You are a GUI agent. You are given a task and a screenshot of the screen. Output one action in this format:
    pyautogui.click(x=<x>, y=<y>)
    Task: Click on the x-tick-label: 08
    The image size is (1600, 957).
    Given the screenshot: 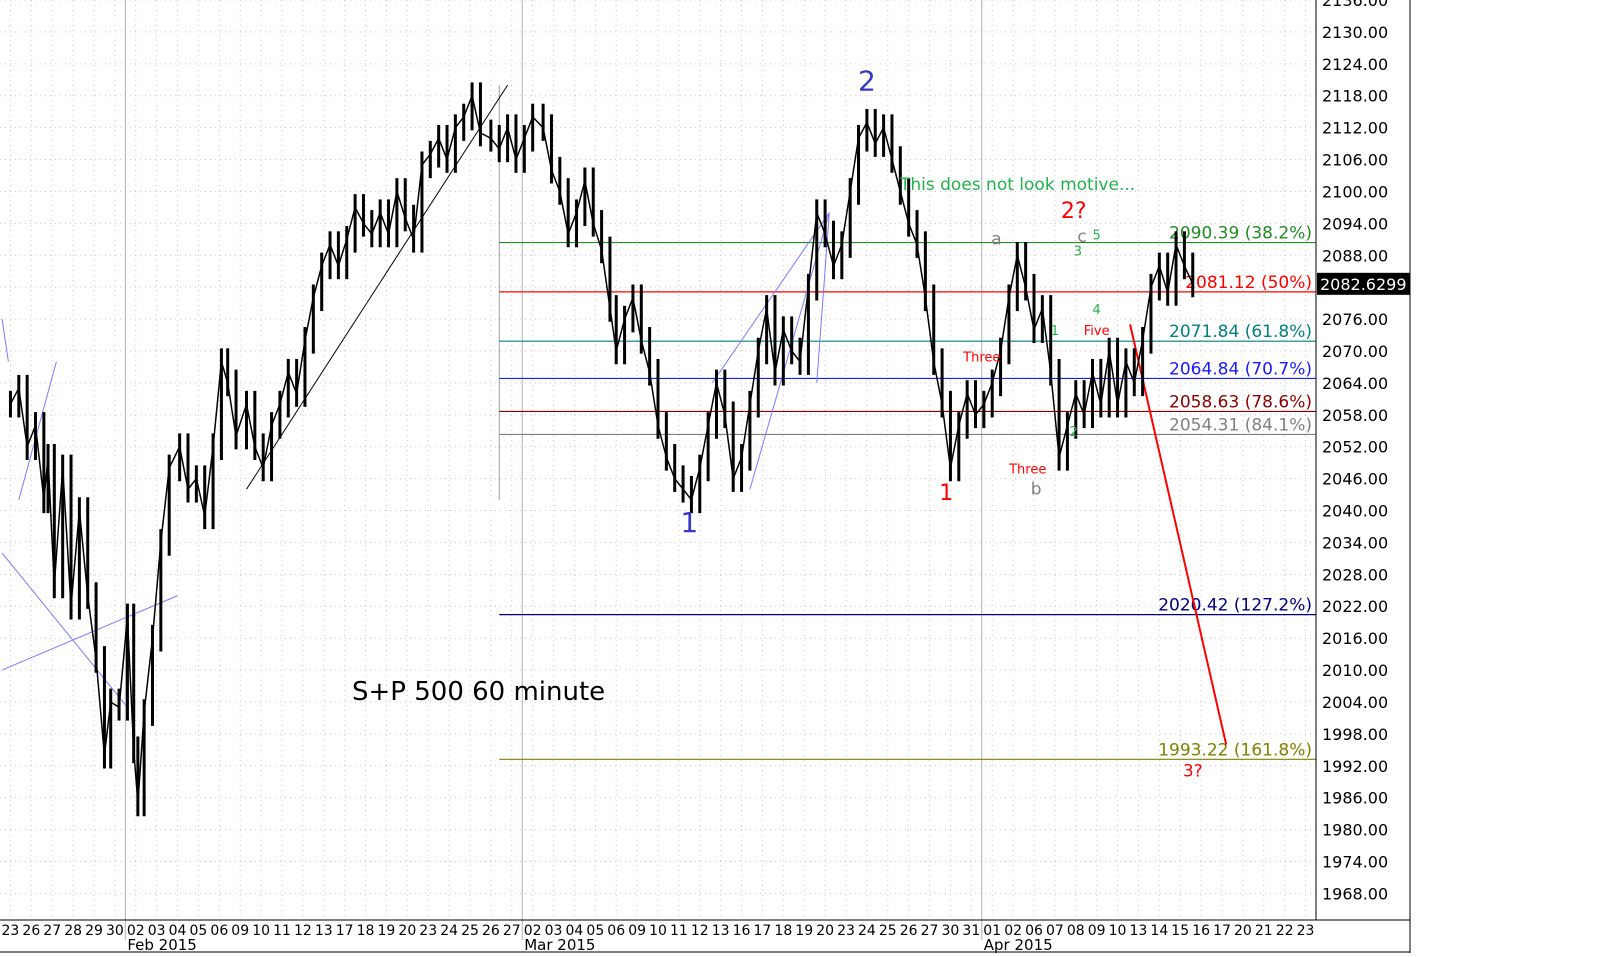 What is the action you would take?
    pyautogui.click(x=1076, y=931)
    